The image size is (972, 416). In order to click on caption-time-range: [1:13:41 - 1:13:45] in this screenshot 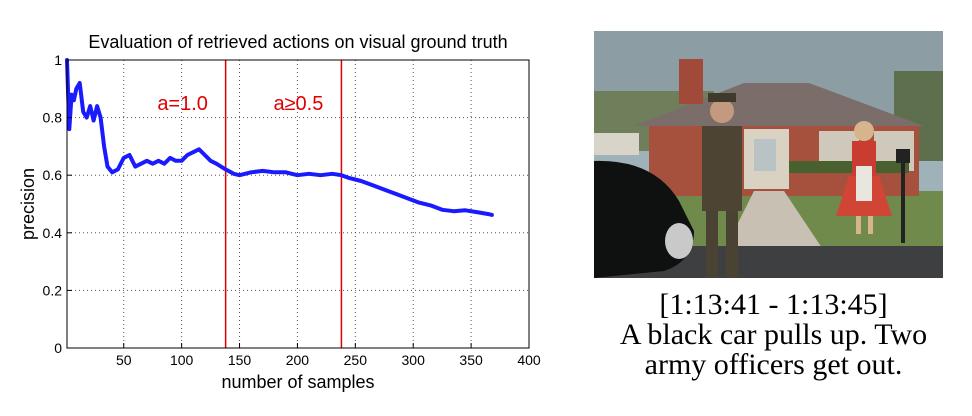, I will do `click(773, 304)`.